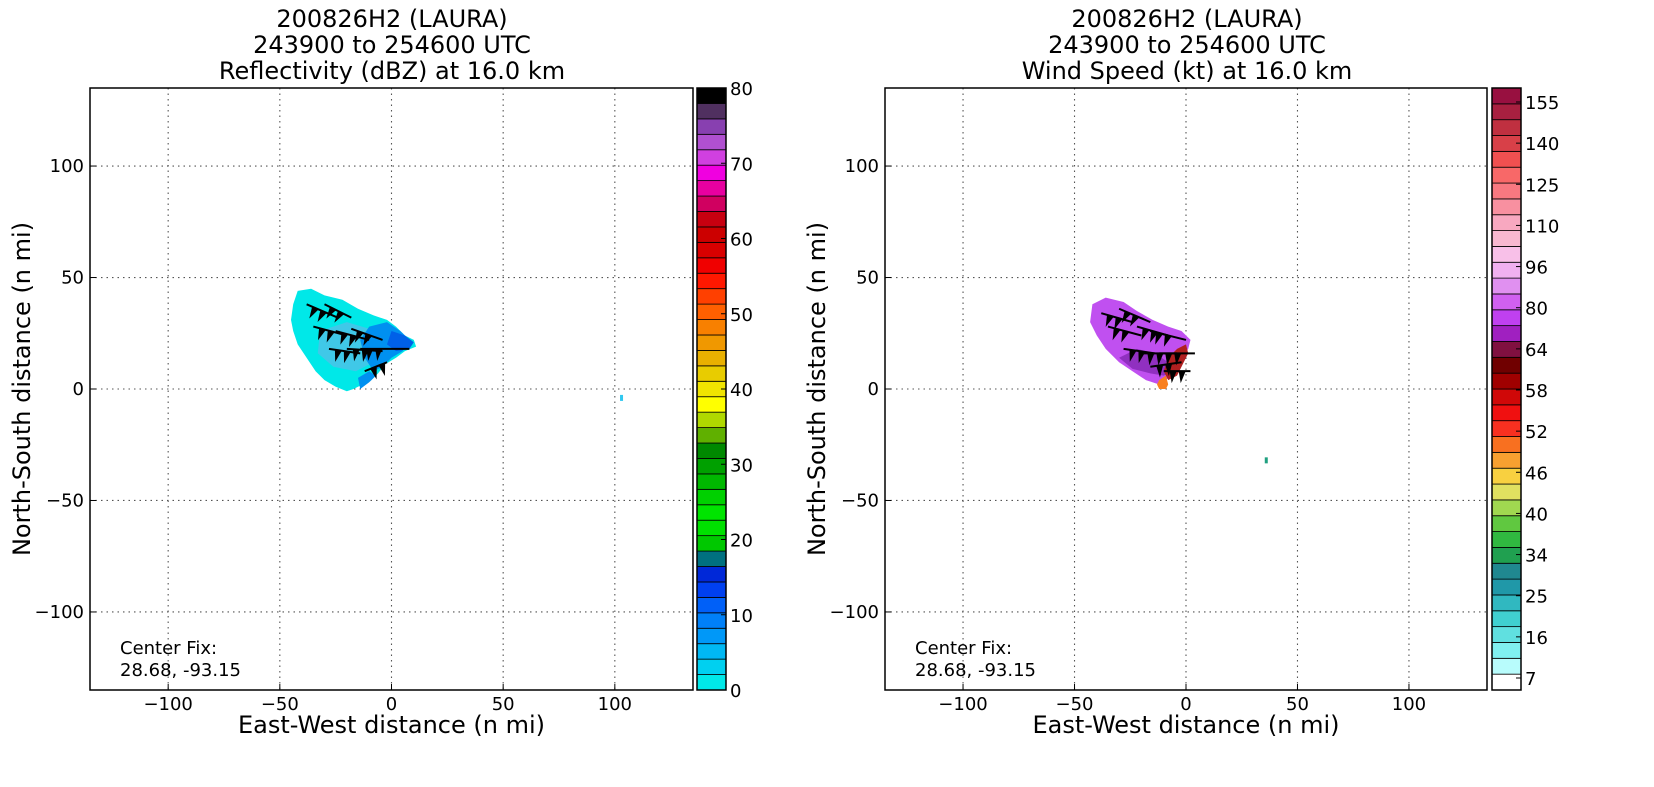 The height and width of the screenshot is (787, 1654). What do you see at coordinates (1542, 103) in the screenshot?
I see `colorbar-tick-label: 155` at bounding box center [1542, 103].